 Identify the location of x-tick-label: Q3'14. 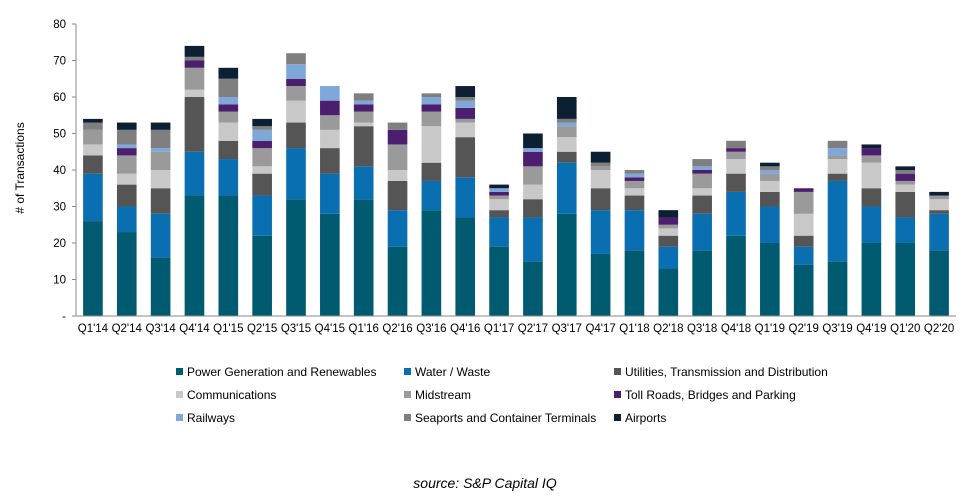
(160, 329).